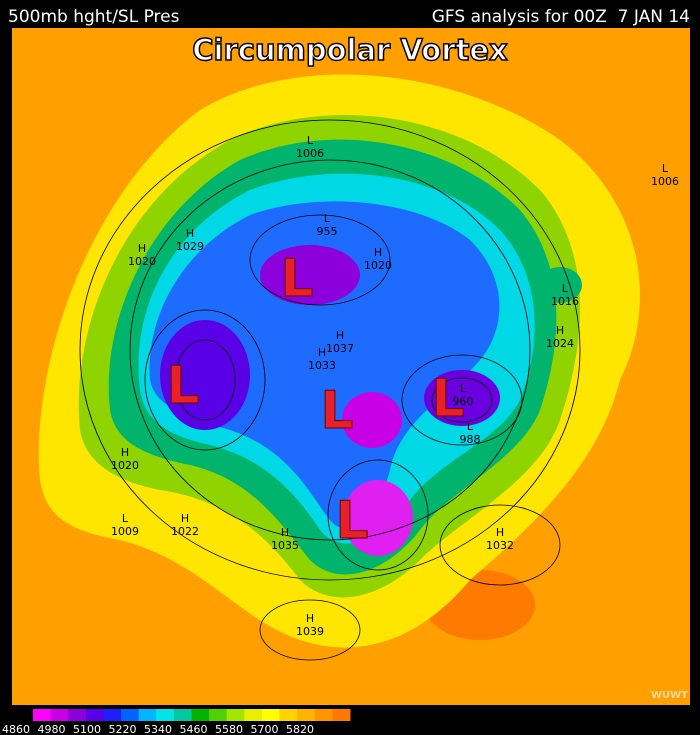  What do you see at coordinates (560, 343) in the screenshot?
I see `pressure-value: 1024` at bounding box center [560, 343].